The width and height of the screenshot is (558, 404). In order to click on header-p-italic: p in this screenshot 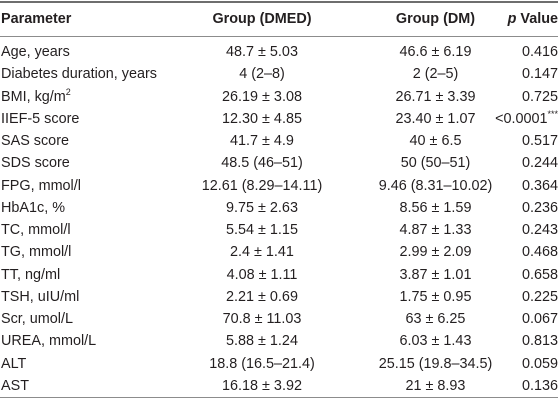, I will do `click(512, 19)`.